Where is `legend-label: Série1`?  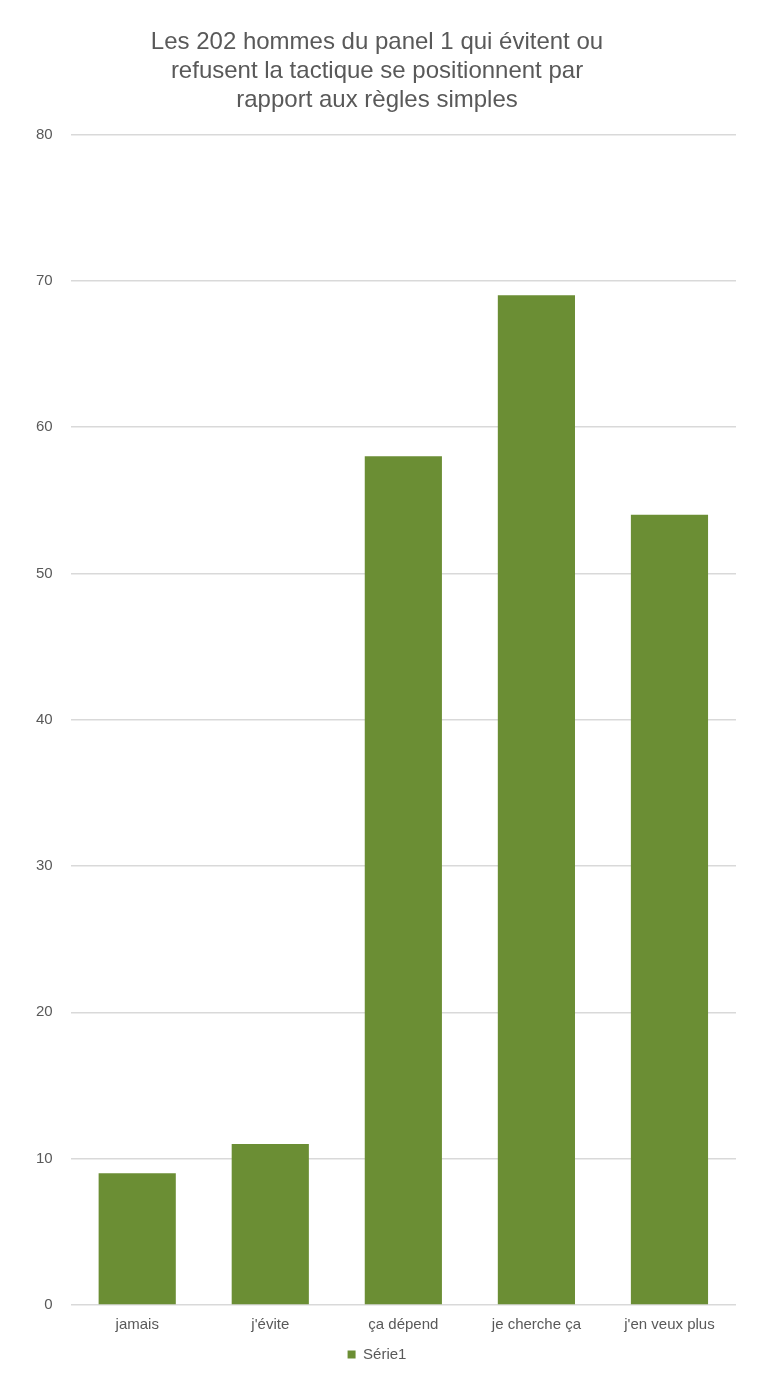 legend-label: Série1 is located at coordinates (385, 1353).